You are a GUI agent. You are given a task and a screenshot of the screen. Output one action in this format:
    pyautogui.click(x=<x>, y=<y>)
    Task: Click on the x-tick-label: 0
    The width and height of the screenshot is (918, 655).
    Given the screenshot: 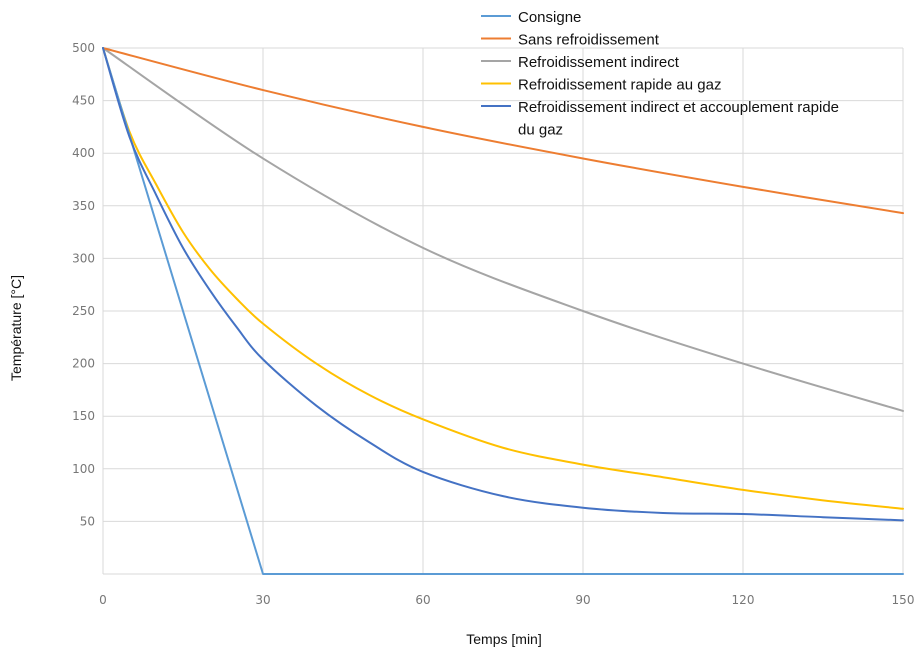 What is the action you would take?
    pyautogui.click(x=103, y=600)
    